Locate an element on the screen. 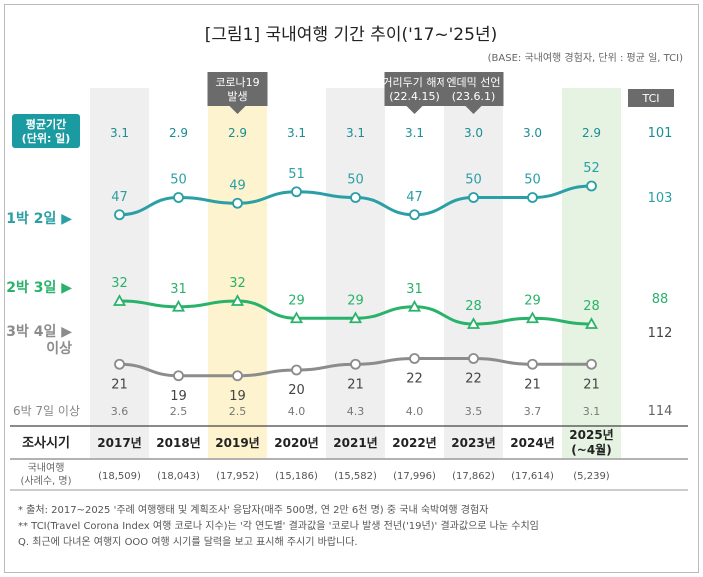 This screenshot has height=577, width=703. series-1-value-2: 32 is located at coordinates (237, 283).